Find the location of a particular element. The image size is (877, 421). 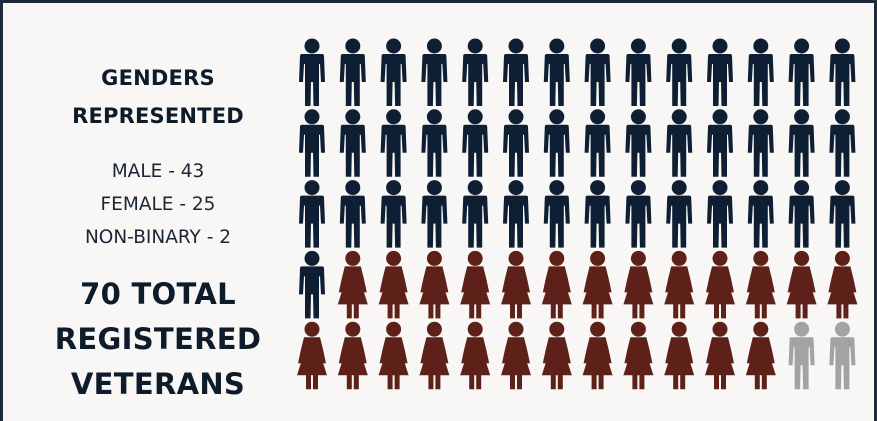

female-count: FEMALE - 25 is located at coordinates (158, 204).